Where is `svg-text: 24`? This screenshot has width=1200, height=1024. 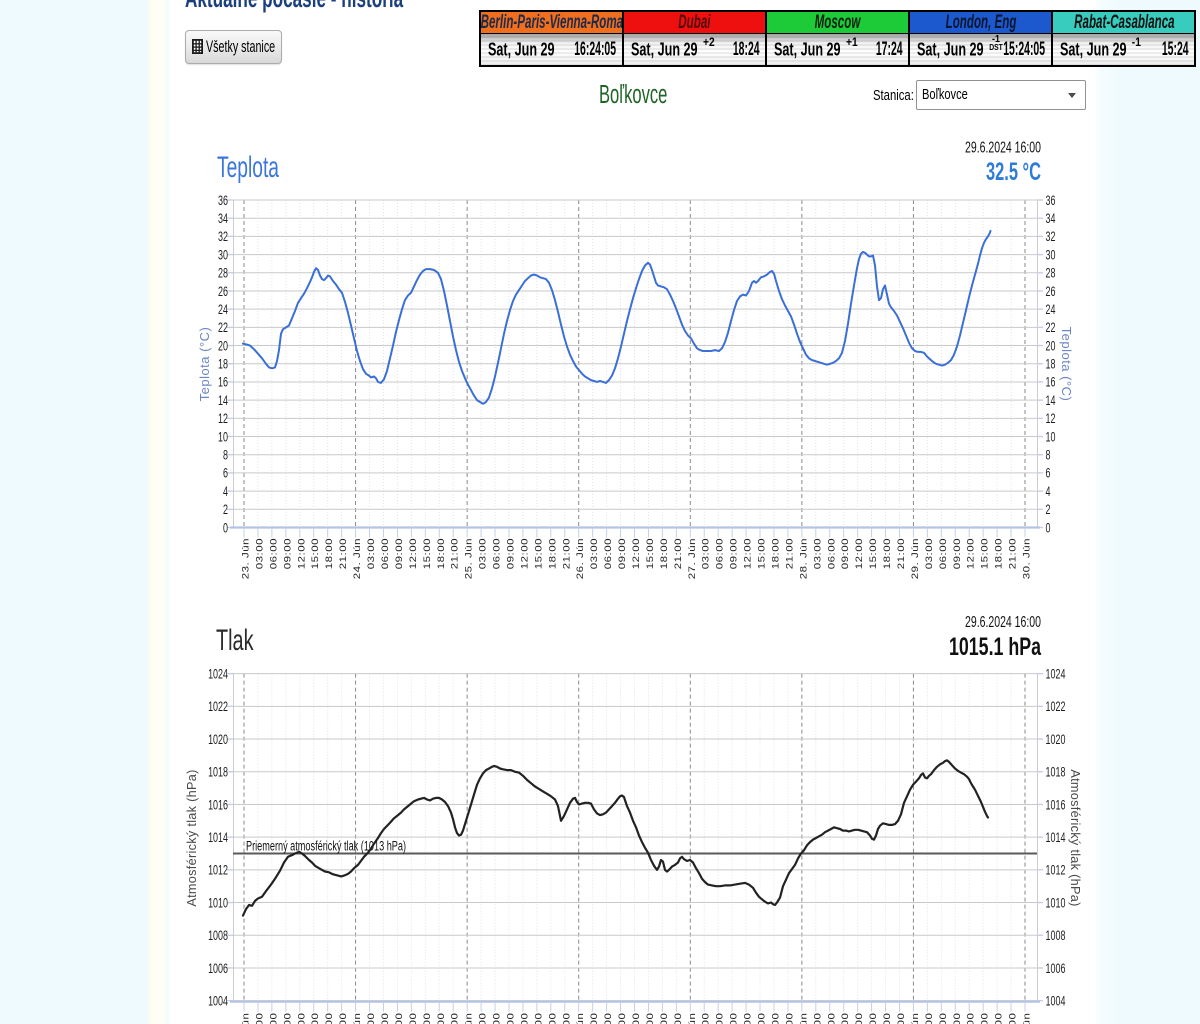 svg-text: 24 is located at coordinates (1051, 309).